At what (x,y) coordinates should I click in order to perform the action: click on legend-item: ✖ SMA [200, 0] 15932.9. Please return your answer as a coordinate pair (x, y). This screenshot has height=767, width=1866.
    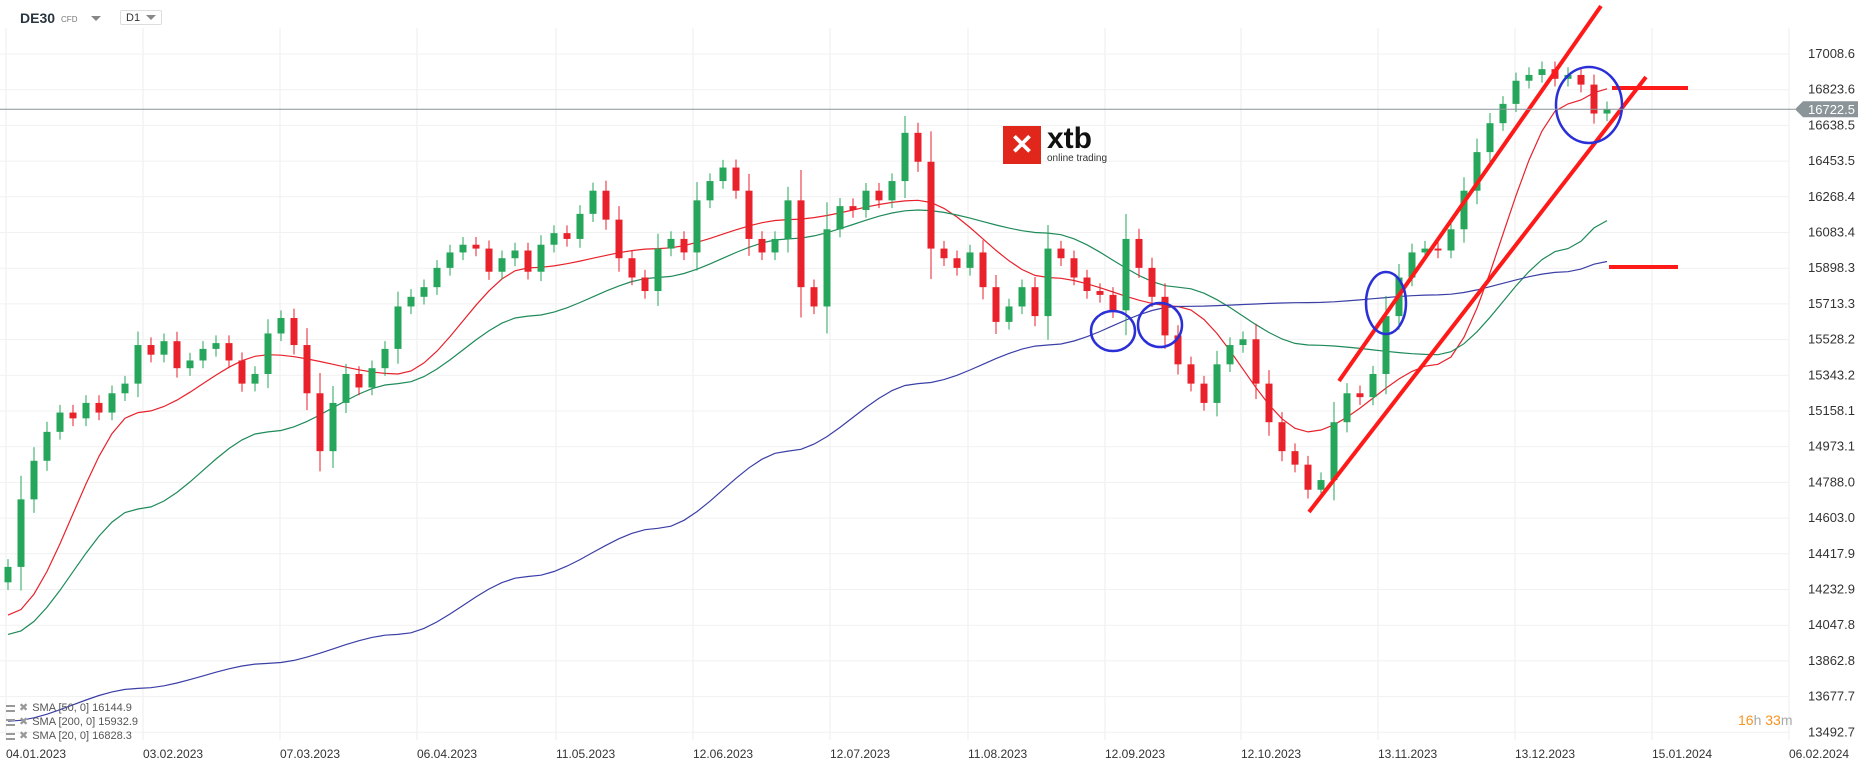
    Looking at the image, I should click on (72, 722).